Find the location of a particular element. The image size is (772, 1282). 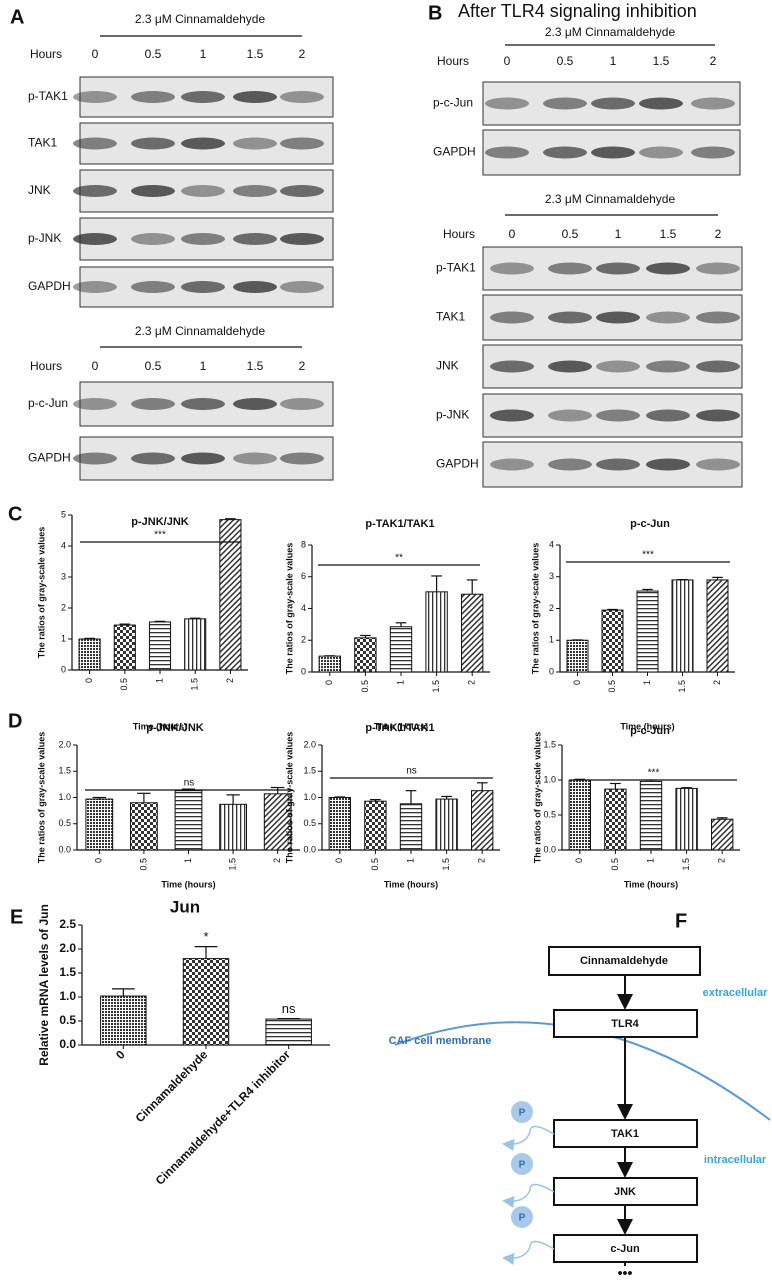

y-tick-label: 2.0 is located at coordinates (67, 948).